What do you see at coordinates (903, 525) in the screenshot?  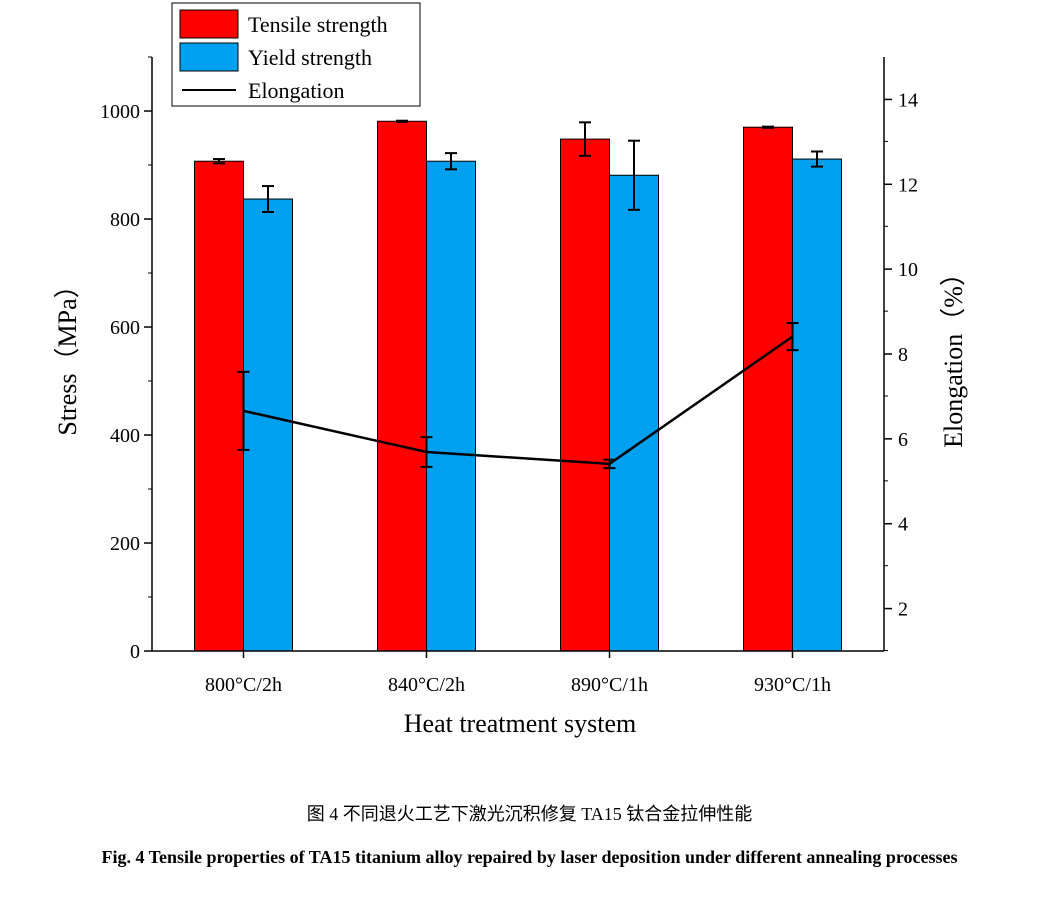 I see `y2-tick-label: 4` at bounding box center [903, 525].